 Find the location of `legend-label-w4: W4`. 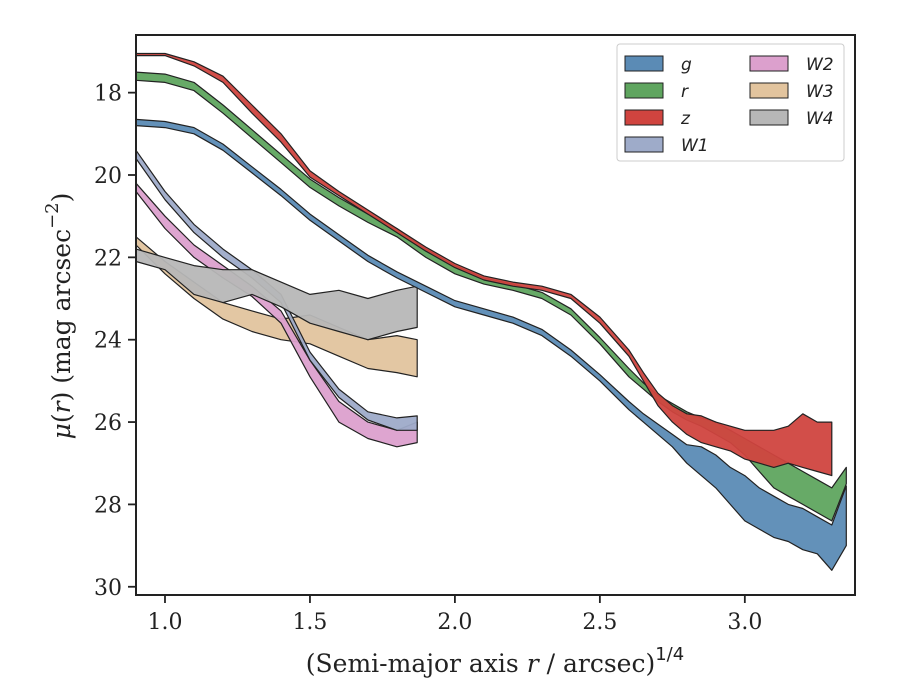

legend-label-w4: W4 is located at coordinates (820, 119).